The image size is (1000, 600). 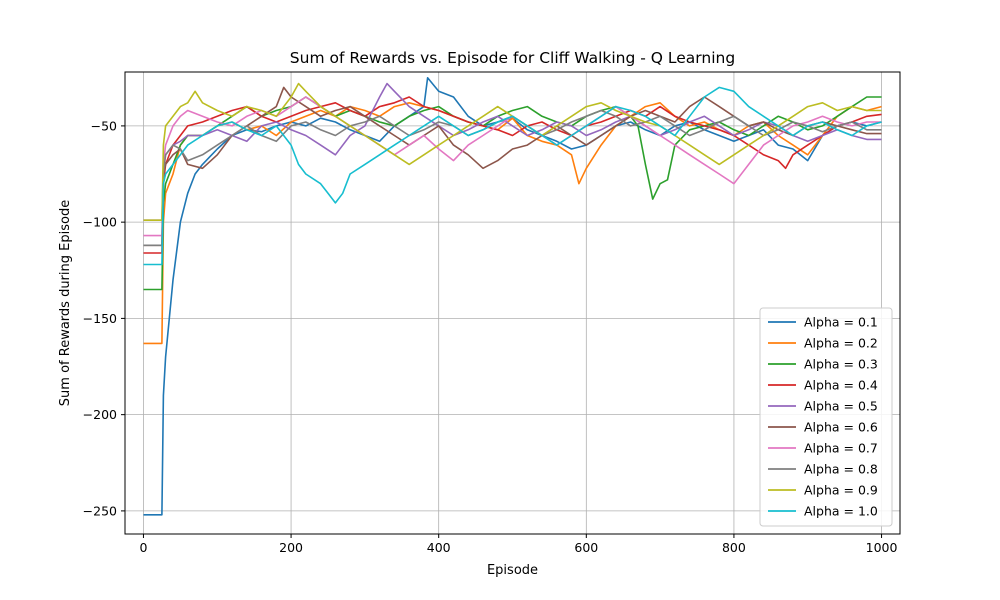 What do you see at coordinates (65, 303) in the screenshot?
I see `y-axis-label: Sum of Rewards during Episode` at bounding box center [65, 303].